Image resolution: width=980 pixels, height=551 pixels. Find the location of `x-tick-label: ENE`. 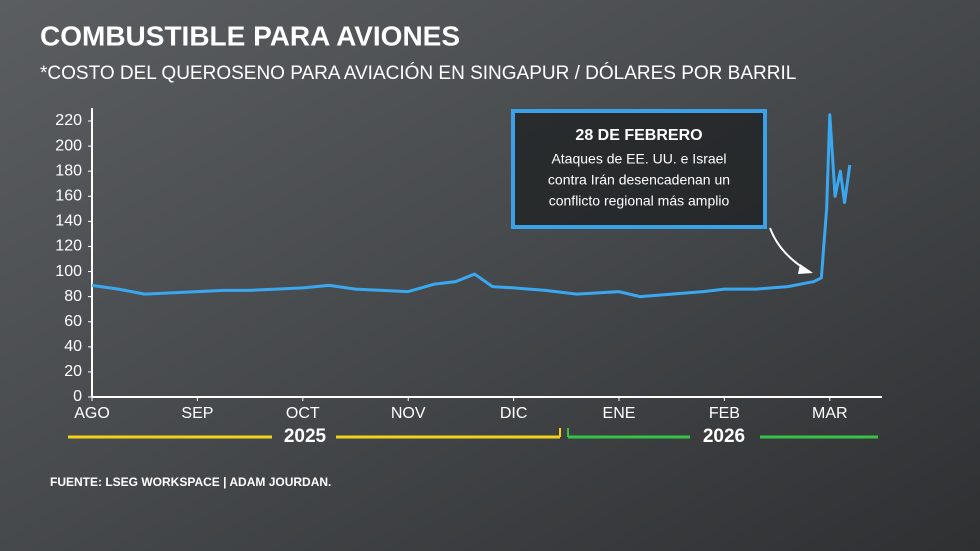

x-tick-label: ENE is located at coordinates (619, 413).